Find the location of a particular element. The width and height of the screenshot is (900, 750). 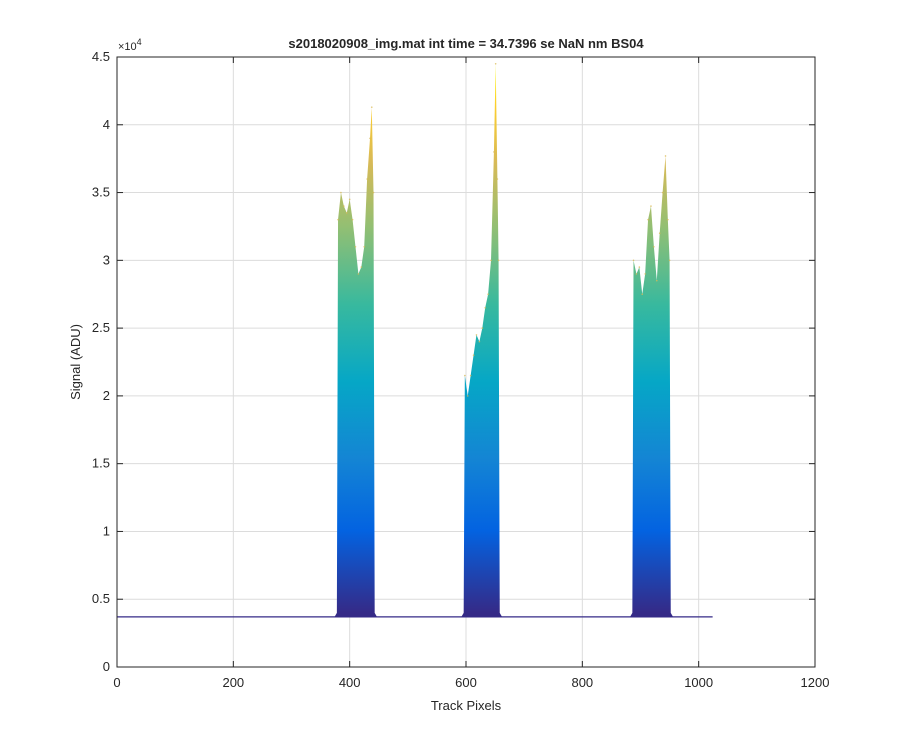

x-tick-label: 1000 is located at coordinates (698, 682).